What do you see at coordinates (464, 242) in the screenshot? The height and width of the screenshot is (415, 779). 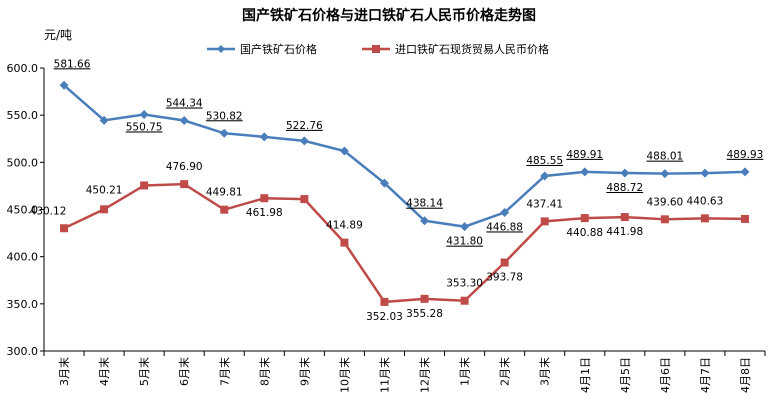 I see `series-0-data-label: 431.80` at bounding box center [464, 242].